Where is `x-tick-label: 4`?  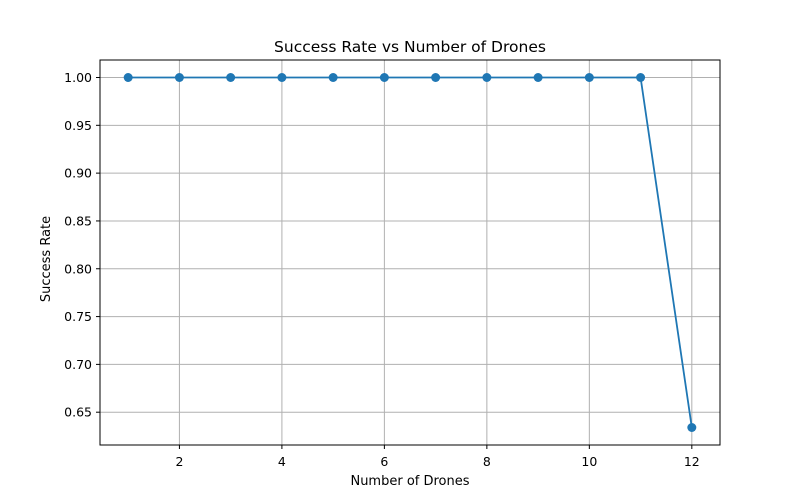
x-tick-label: 4 is located at coordinates (282, 461).